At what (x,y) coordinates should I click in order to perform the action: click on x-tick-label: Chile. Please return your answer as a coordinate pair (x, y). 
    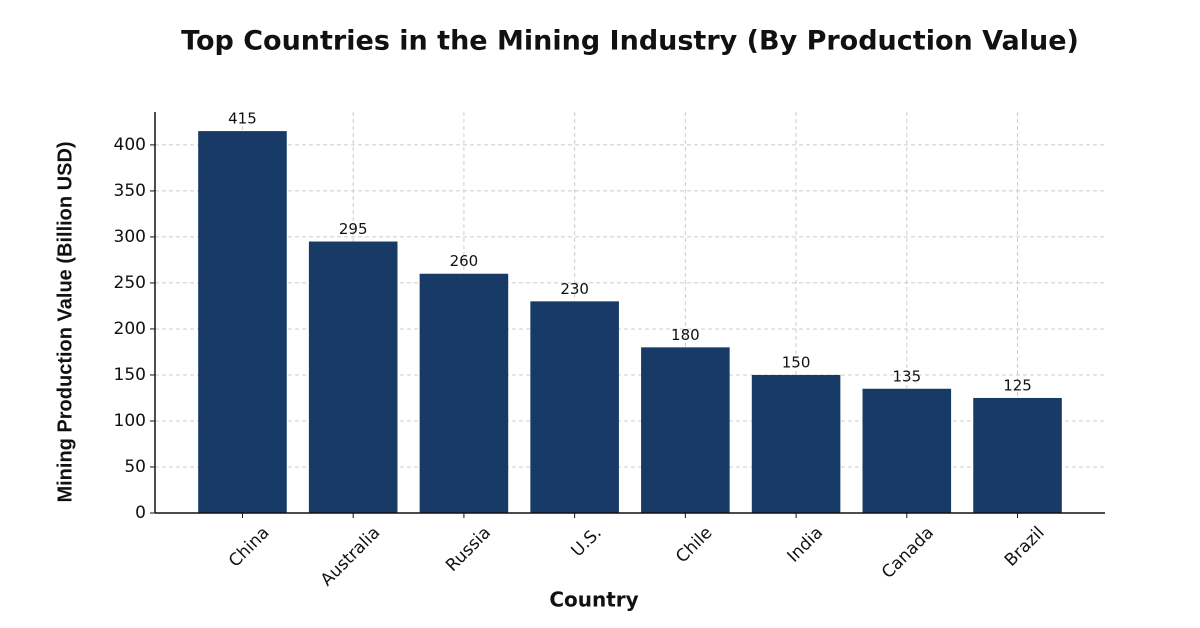
    Looking at the image, I should click on (694, 545).